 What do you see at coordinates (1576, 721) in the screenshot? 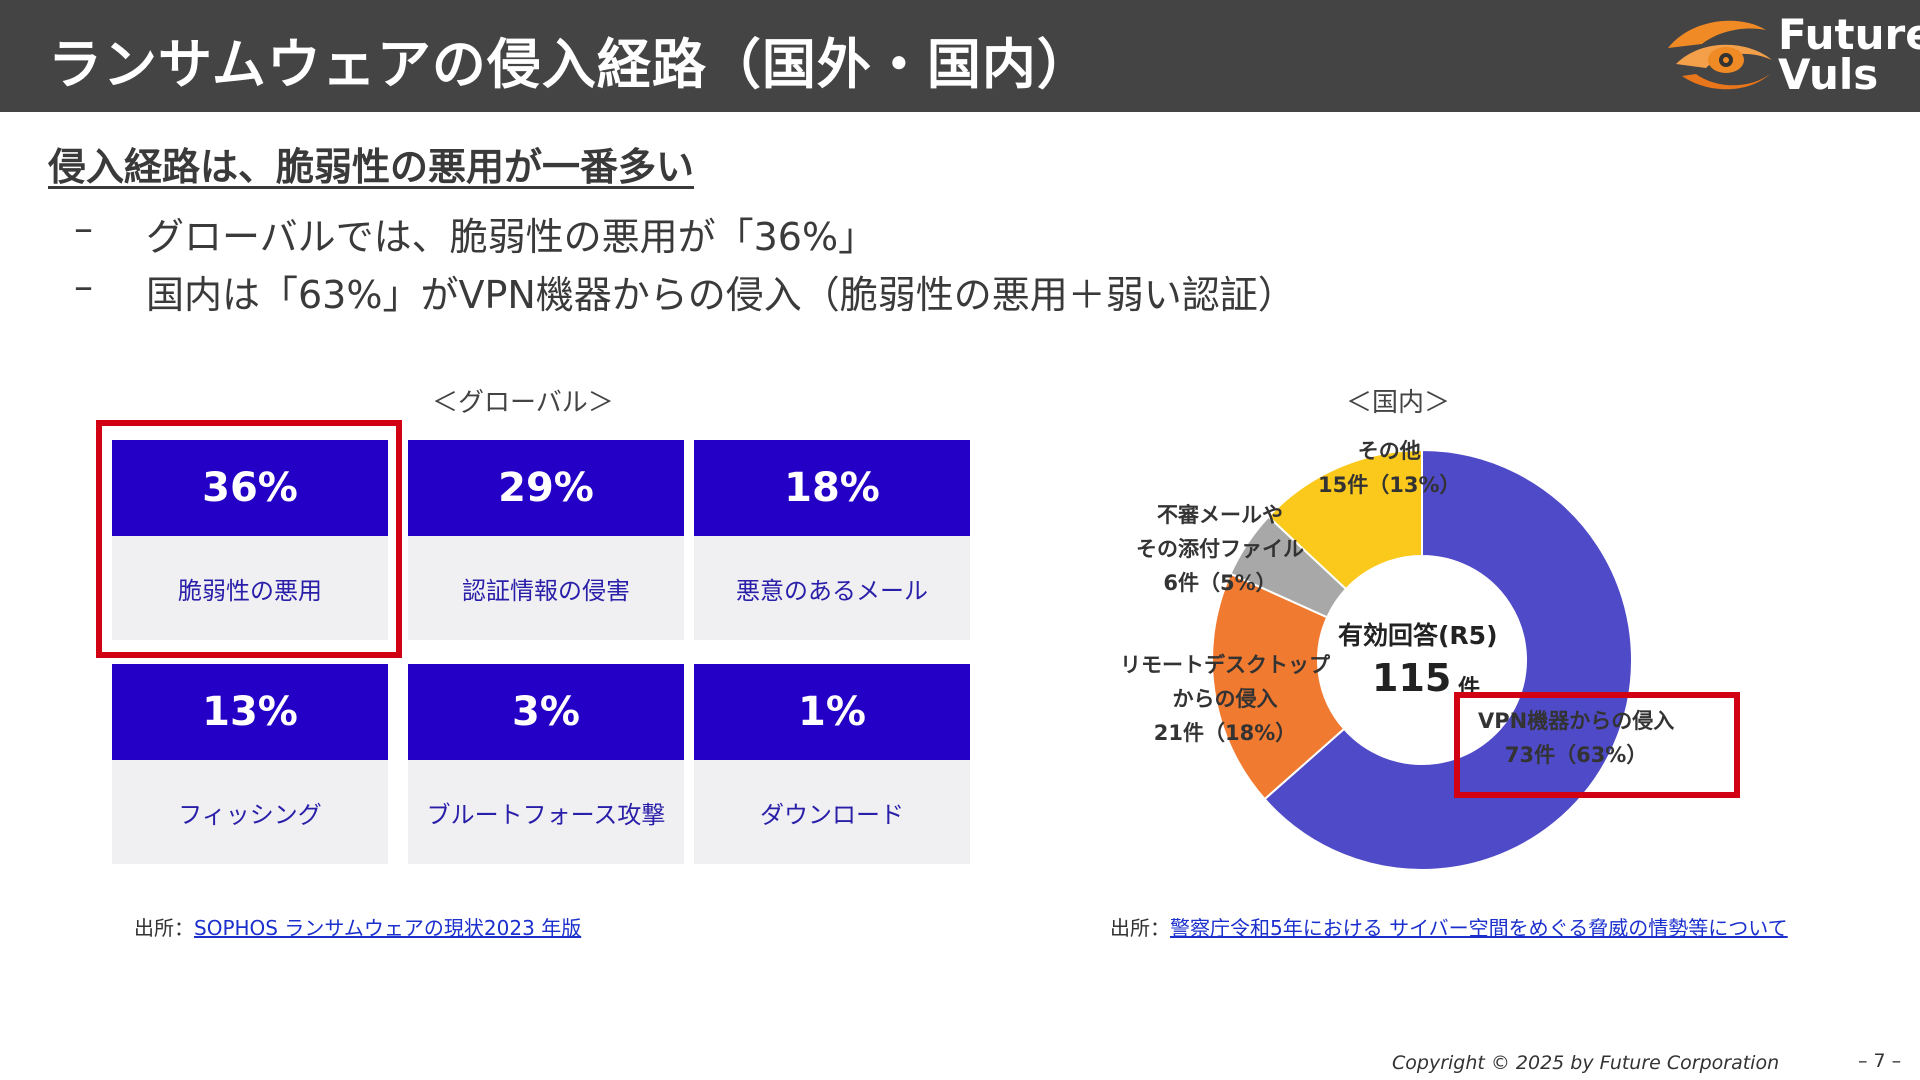
I see `donut-label-line: VPN機器からの侵入` at bounding box center [1576, 721].